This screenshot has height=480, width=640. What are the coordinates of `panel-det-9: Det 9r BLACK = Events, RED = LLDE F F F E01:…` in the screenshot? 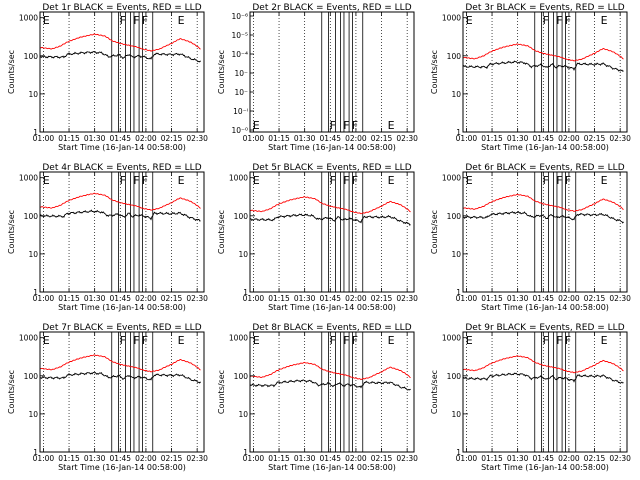 It's located at (530, 397).